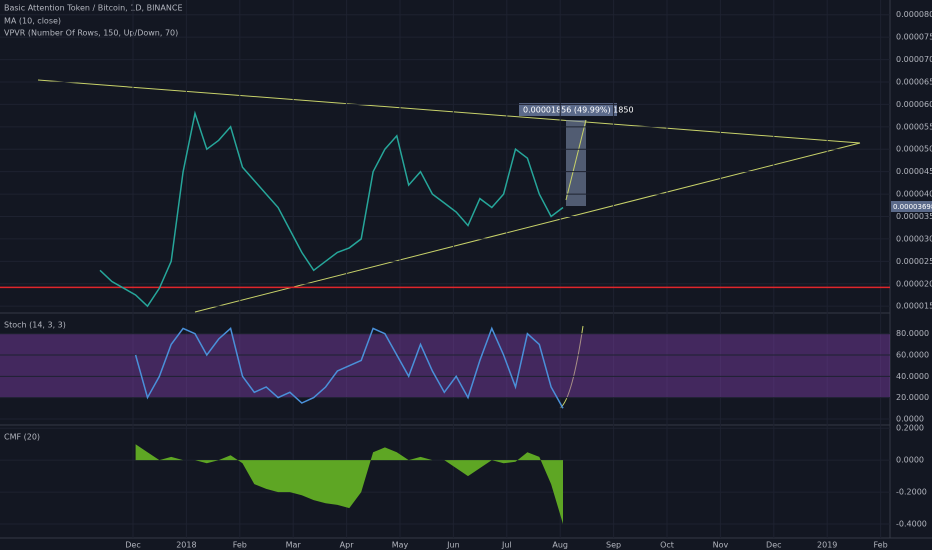  I want to click on x-tick-label: Nov, so click(721, 545).